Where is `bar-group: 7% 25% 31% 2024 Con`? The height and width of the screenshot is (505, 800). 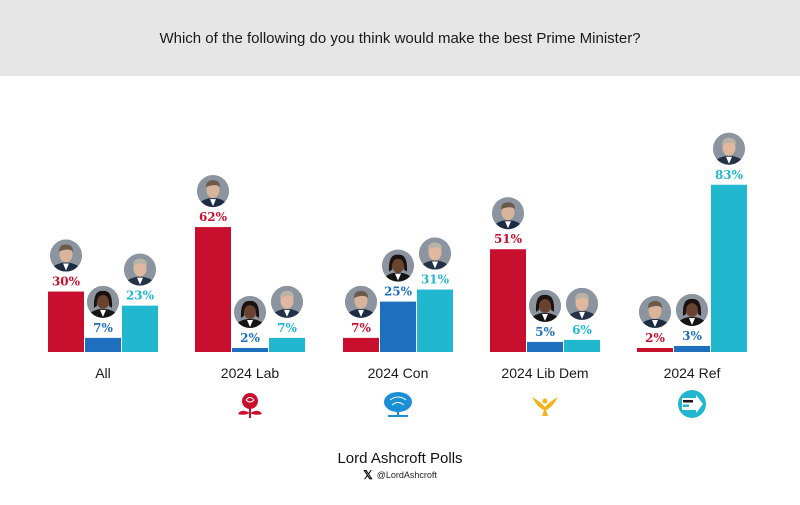 bar-group: 7% 25% 31% 2024 Con is located at coordinates (398, 327).